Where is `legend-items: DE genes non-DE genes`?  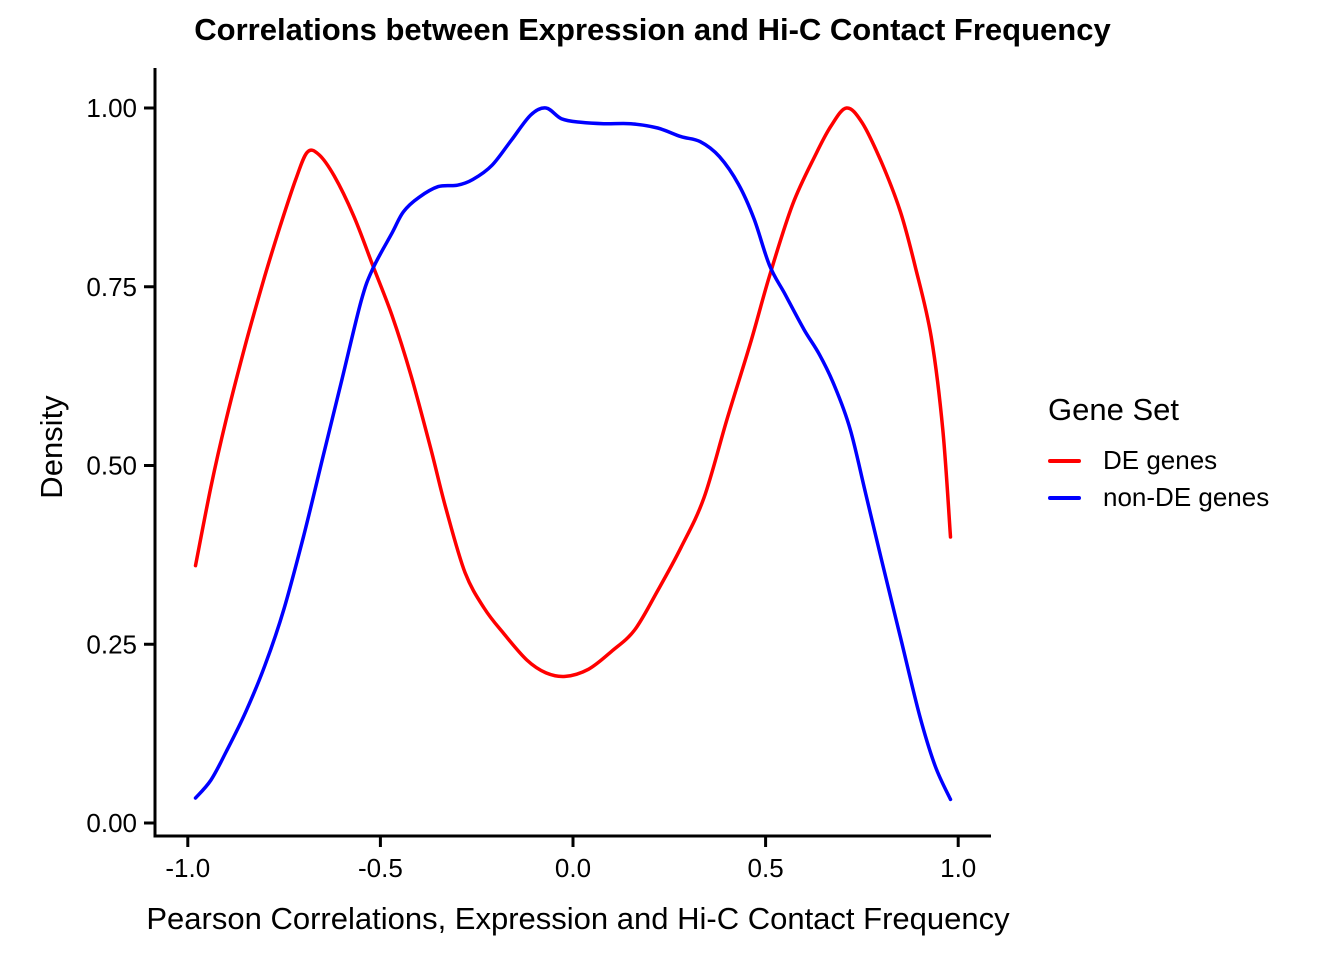 legend-items: DE genes non-DE genes is located at coordinates (1193, 479).